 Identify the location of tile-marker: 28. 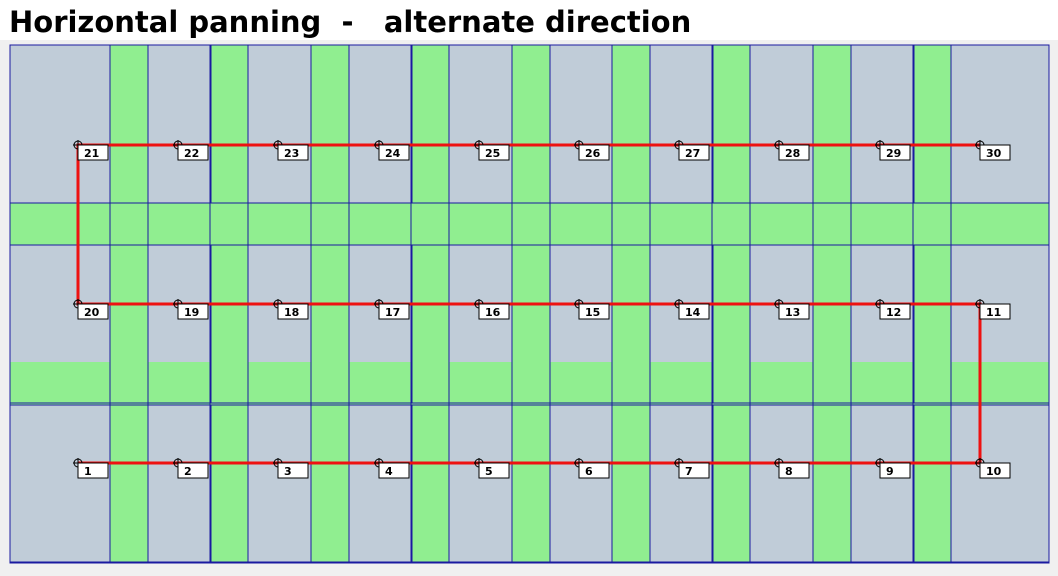
(792, 150).